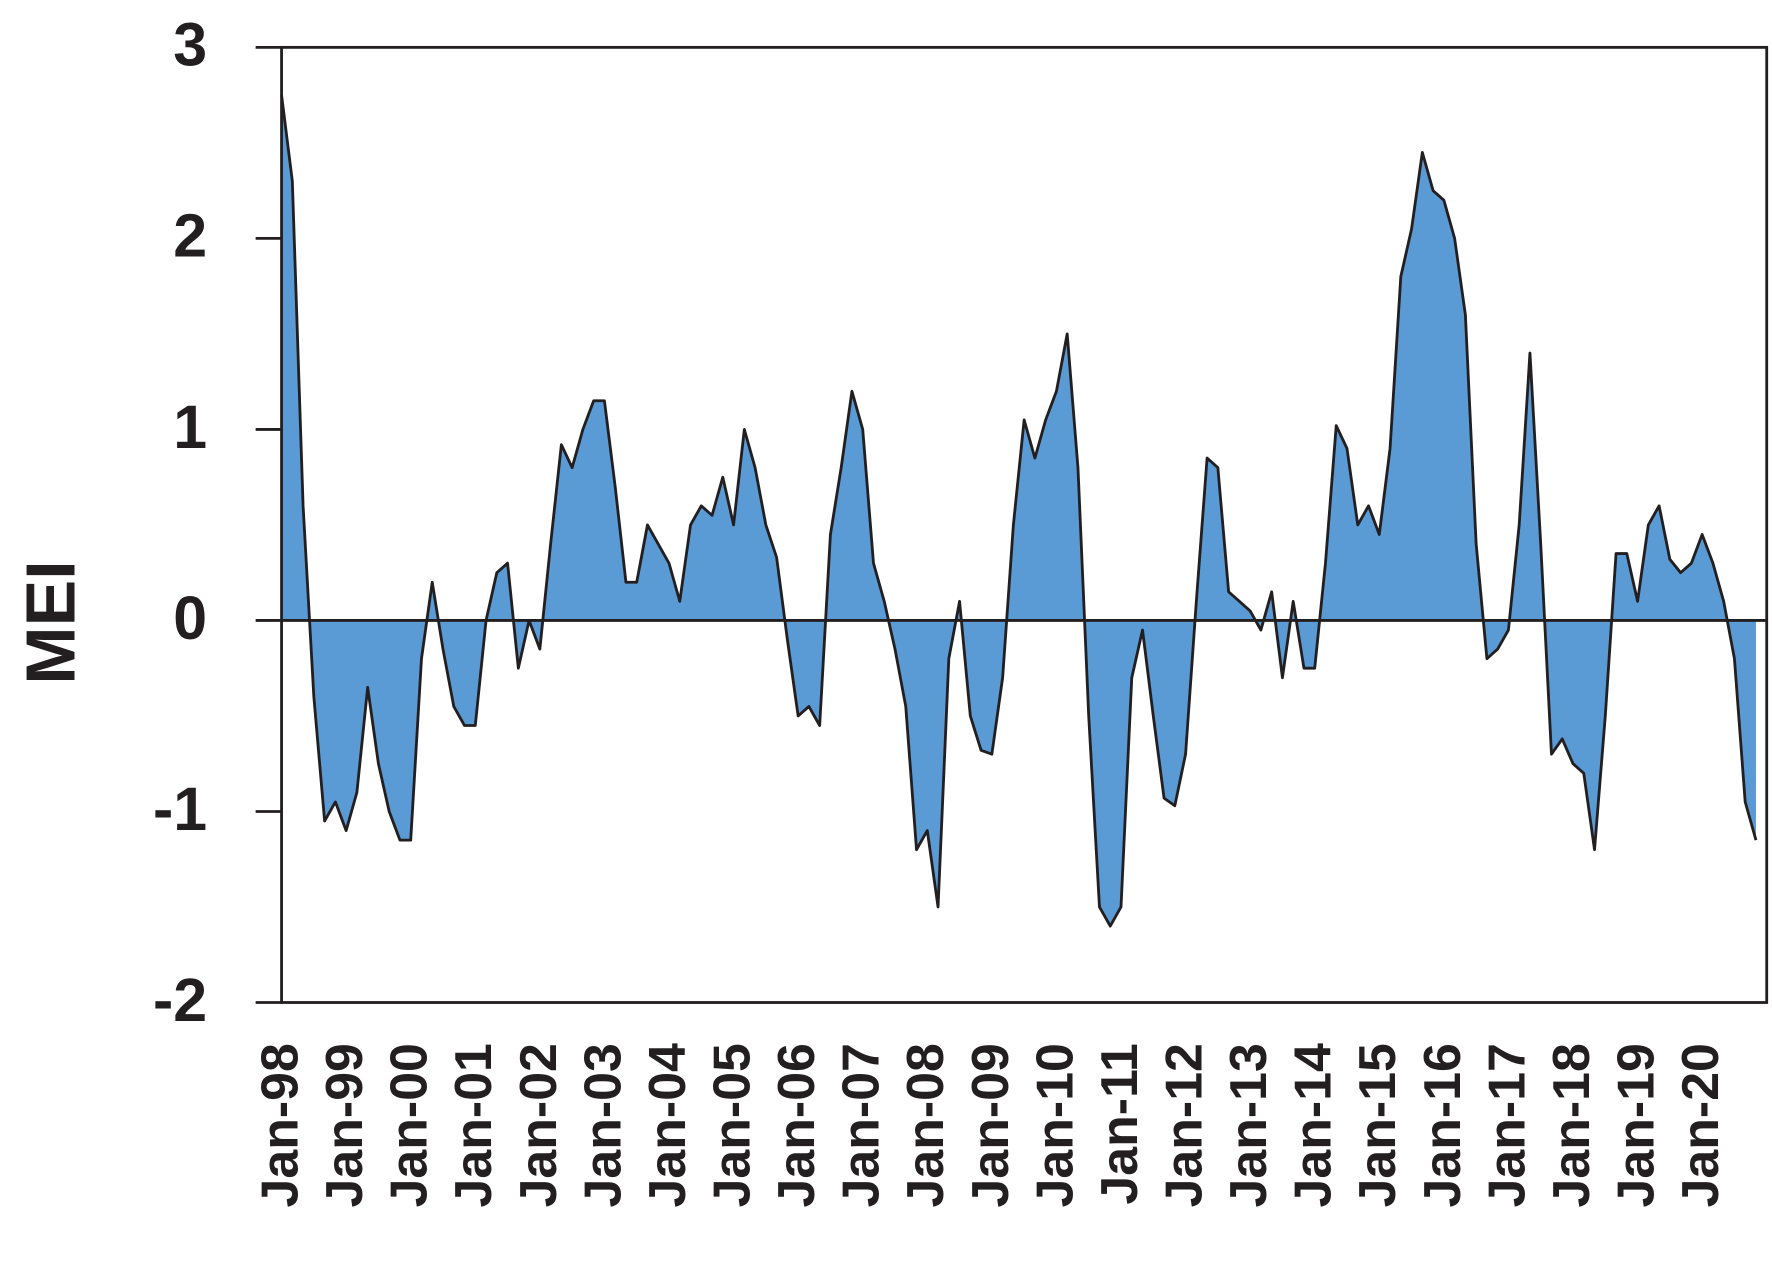 Image resolution: width=1772 pixels, height=1263 pixels. Describe the element at coordinates (190, 236) in the screenshot. I see `y-tick-label: 2` at that location.